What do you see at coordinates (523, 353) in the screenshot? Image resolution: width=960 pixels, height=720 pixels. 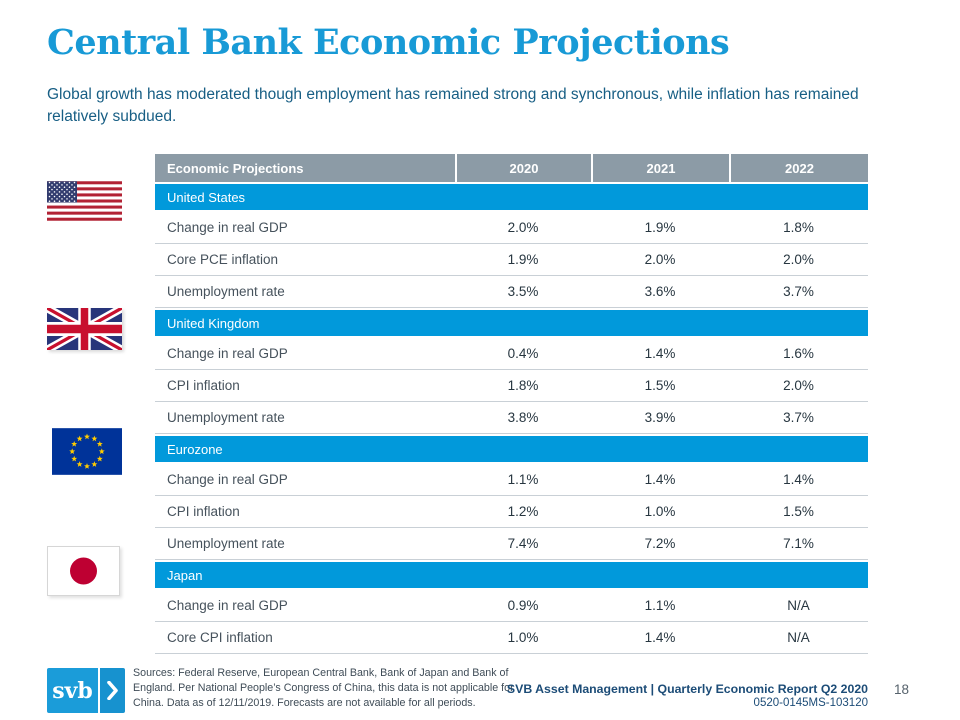 I see `row-value: 0.4%` at bounding box center [523, 353].